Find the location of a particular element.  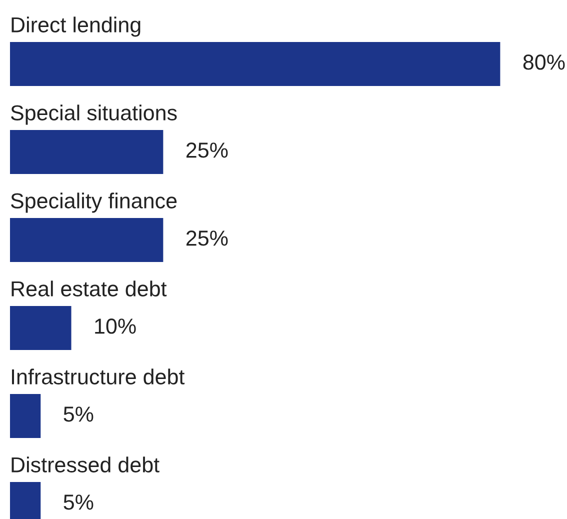

y-tick-label: Real estate debt is located at coordinates (89, 288).